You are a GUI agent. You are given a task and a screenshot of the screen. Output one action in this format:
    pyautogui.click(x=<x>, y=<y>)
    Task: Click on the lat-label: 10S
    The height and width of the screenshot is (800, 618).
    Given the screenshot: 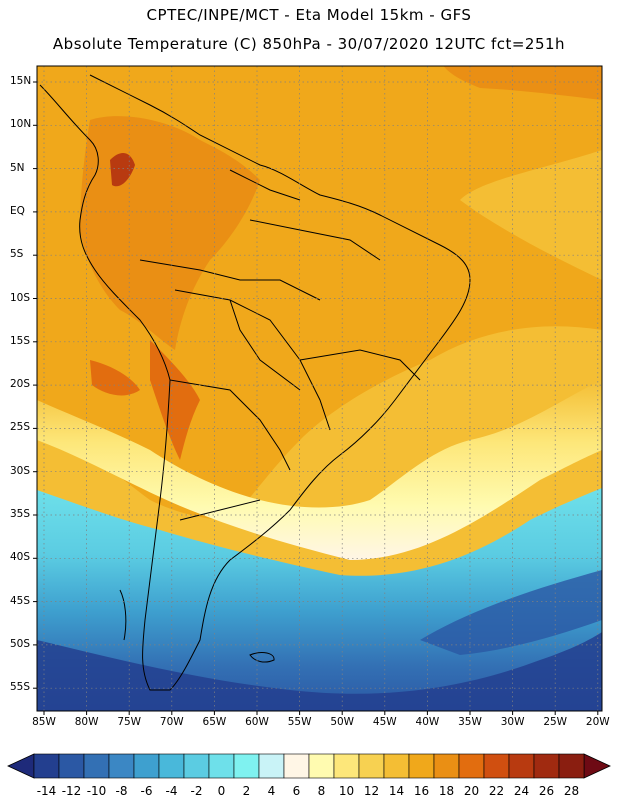 What is the action you would take?
    pyautogui.click(x=20, y=297)
    